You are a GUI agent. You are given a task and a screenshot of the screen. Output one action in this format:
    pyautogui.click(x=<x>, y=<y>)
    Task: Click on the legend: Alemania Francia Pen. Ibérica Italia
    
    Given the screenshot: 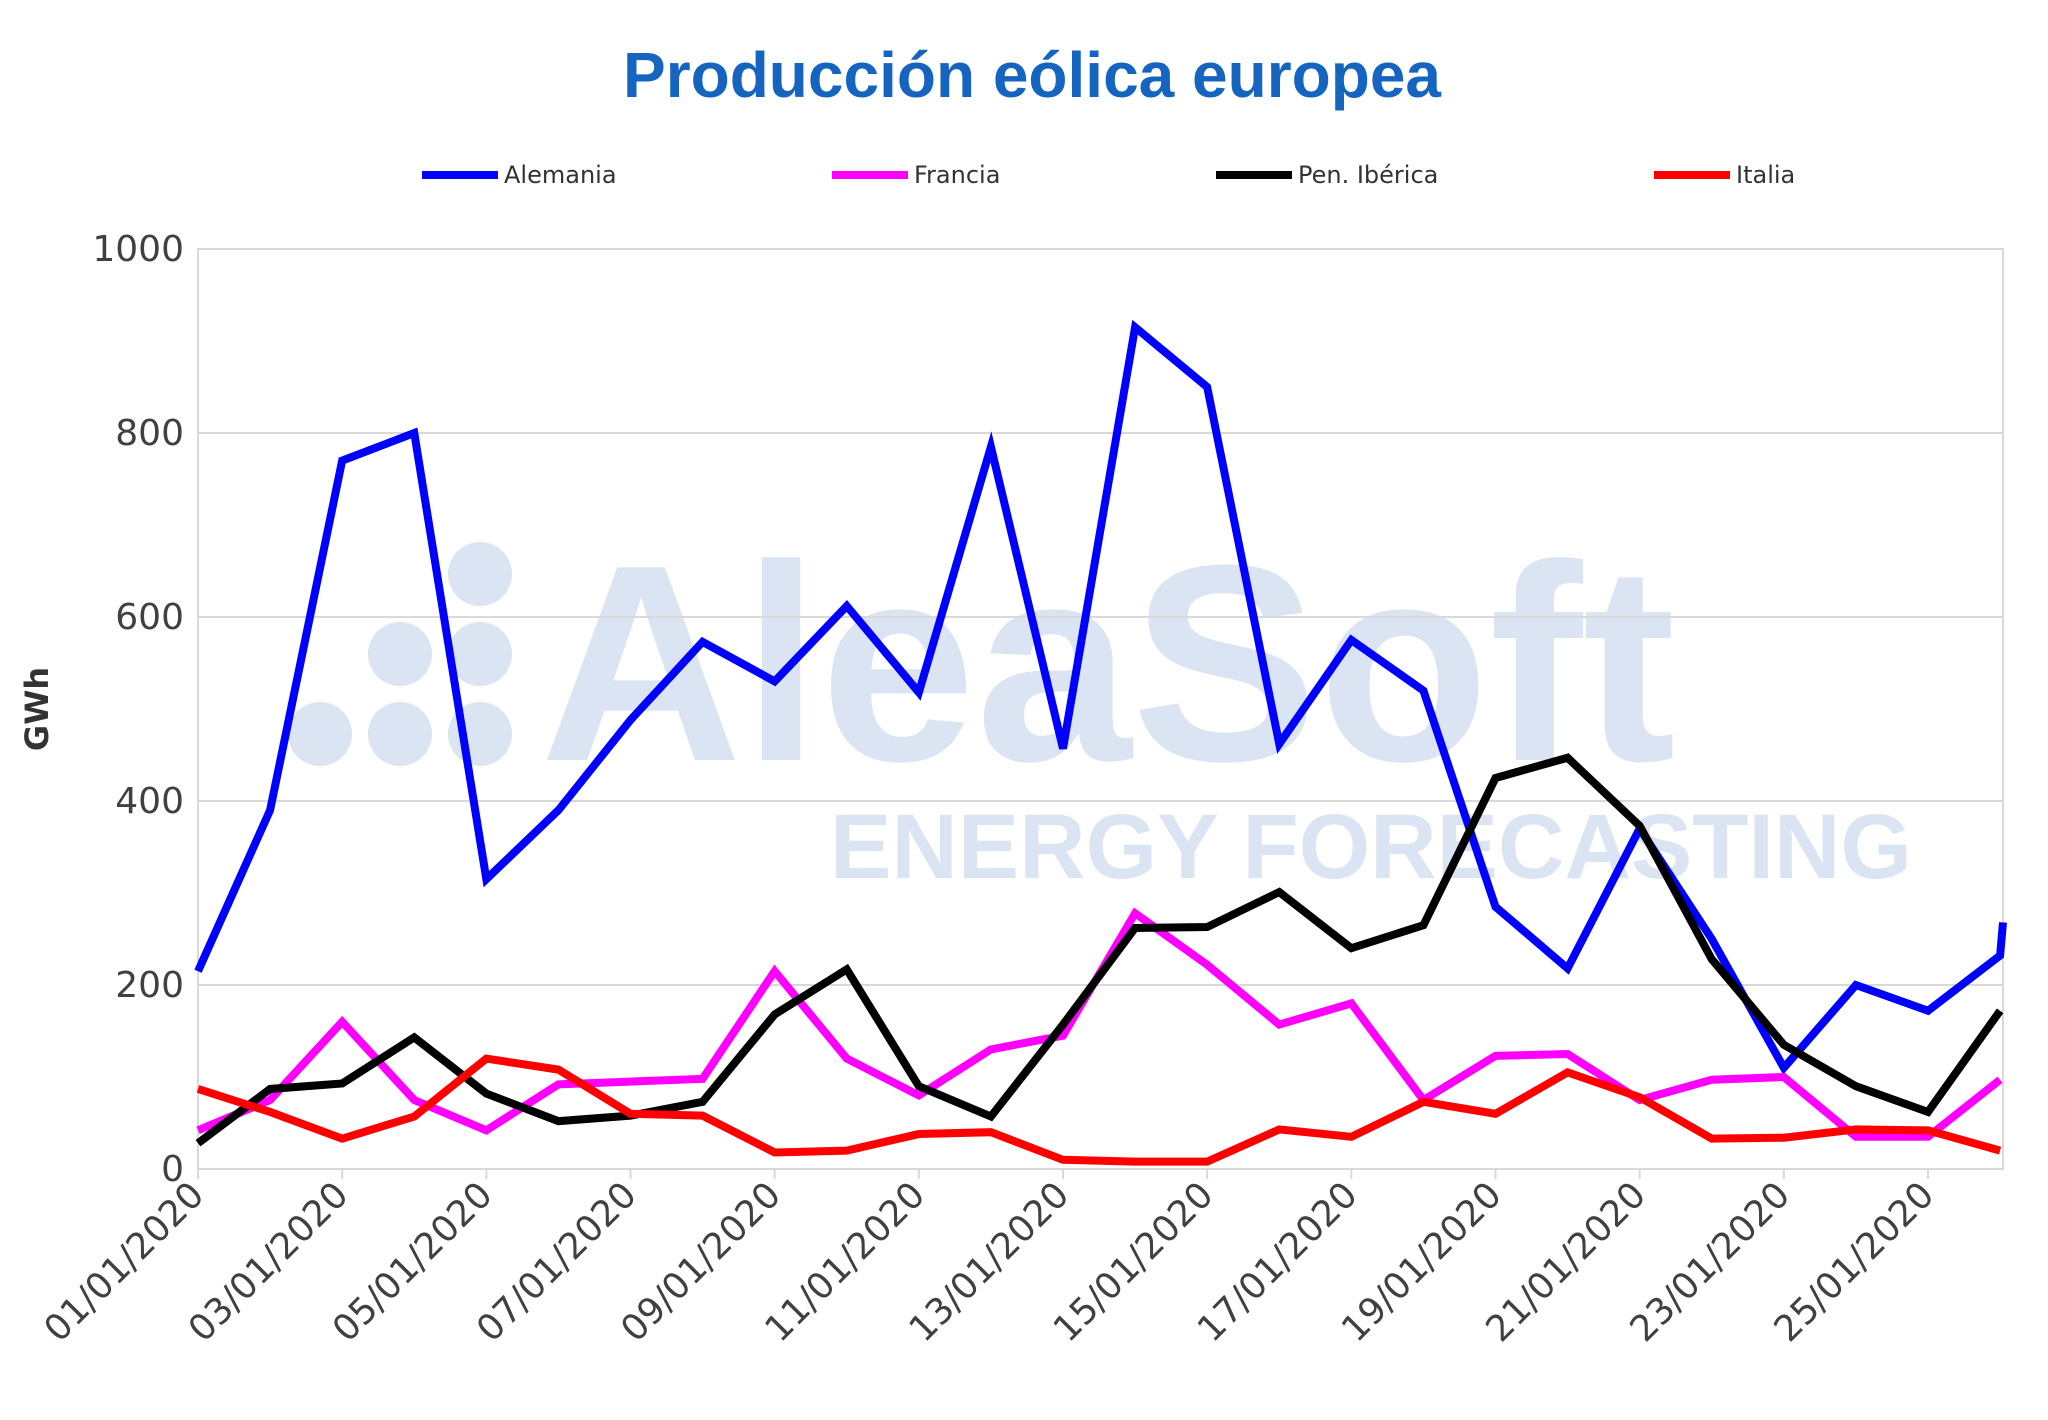 What is the action you would take?
    pyautogui.click(x=1108, y=175)
    